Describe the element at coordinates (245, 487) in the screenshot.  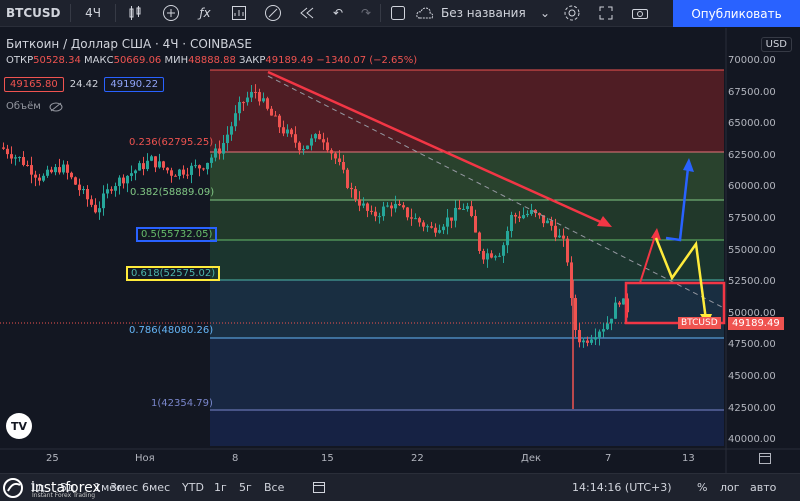
I see `range-5y: 5г` at that location.